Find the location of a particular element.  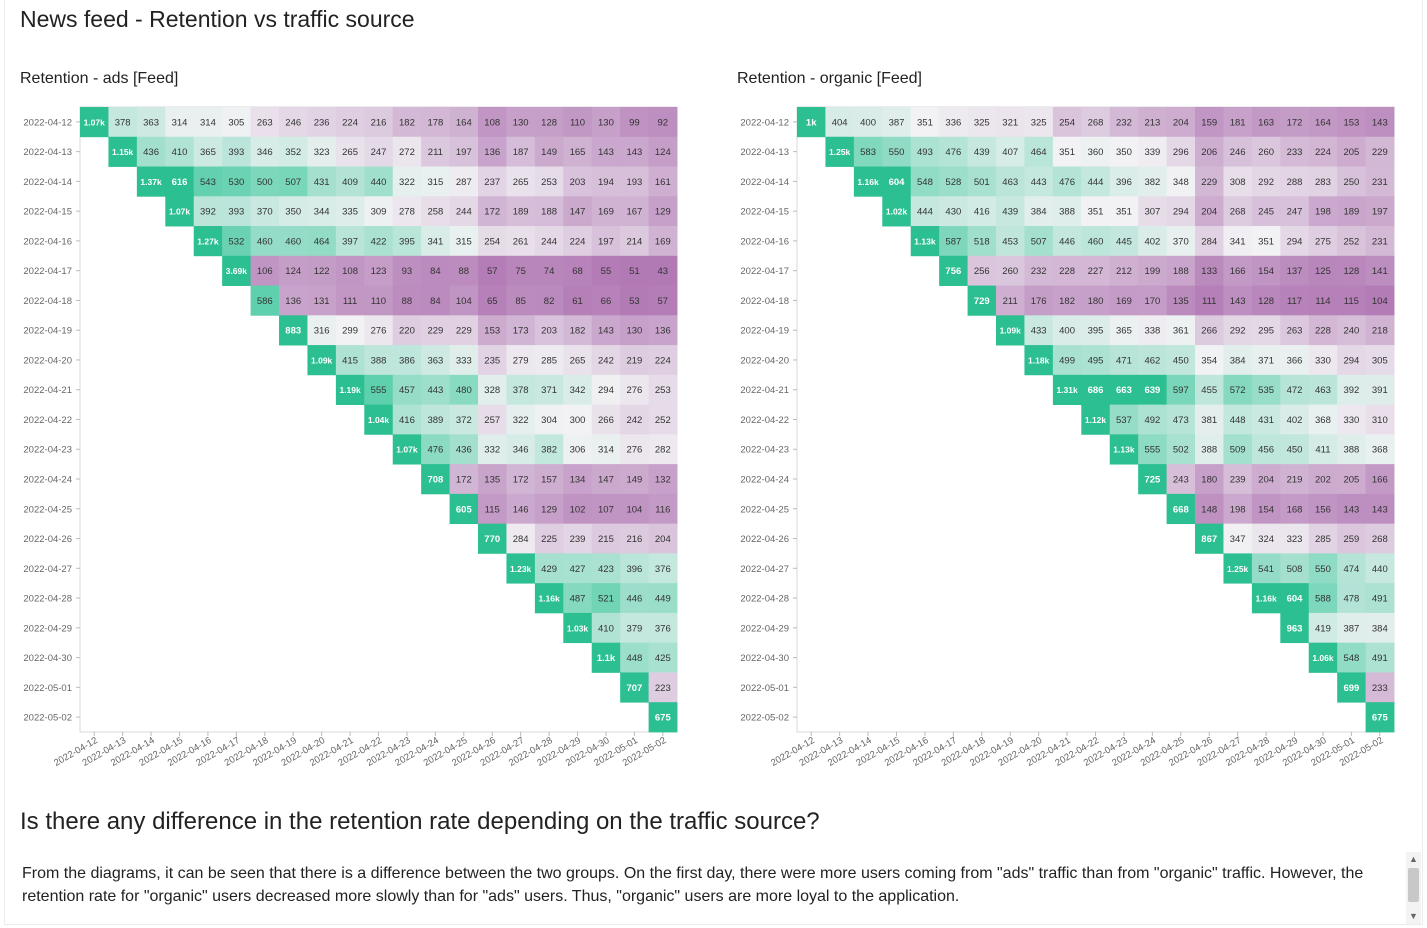

heatmap-cell-label: 220 is located at coordinates (407, 331).